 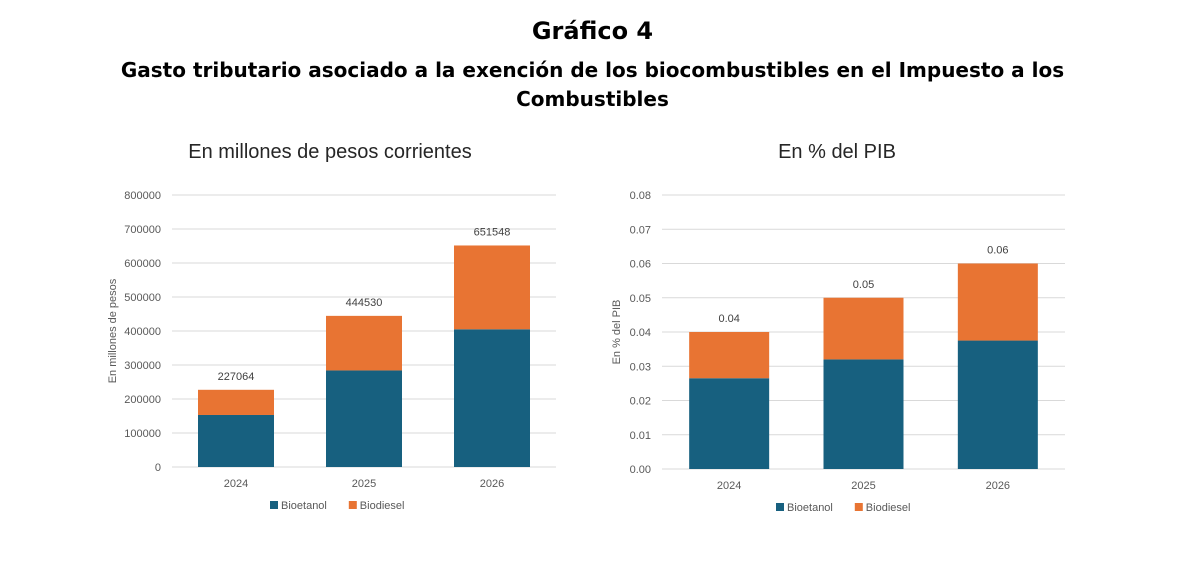 What do you see at coordinates (592, 31) in the screenshot?
I see `page-title: Gráfico 4` at bounding box center [592, 31].